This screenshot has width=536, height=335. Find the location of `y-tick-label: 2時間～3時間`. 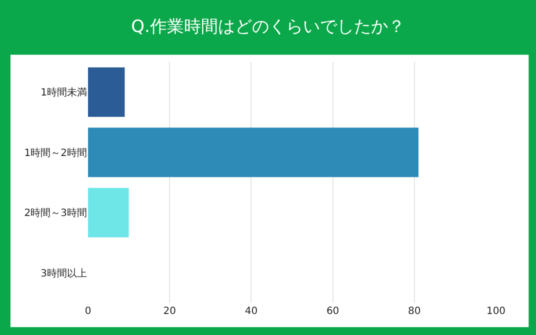

y-tick-label: 2時間～3時間 is located at coordinates (55, 213).